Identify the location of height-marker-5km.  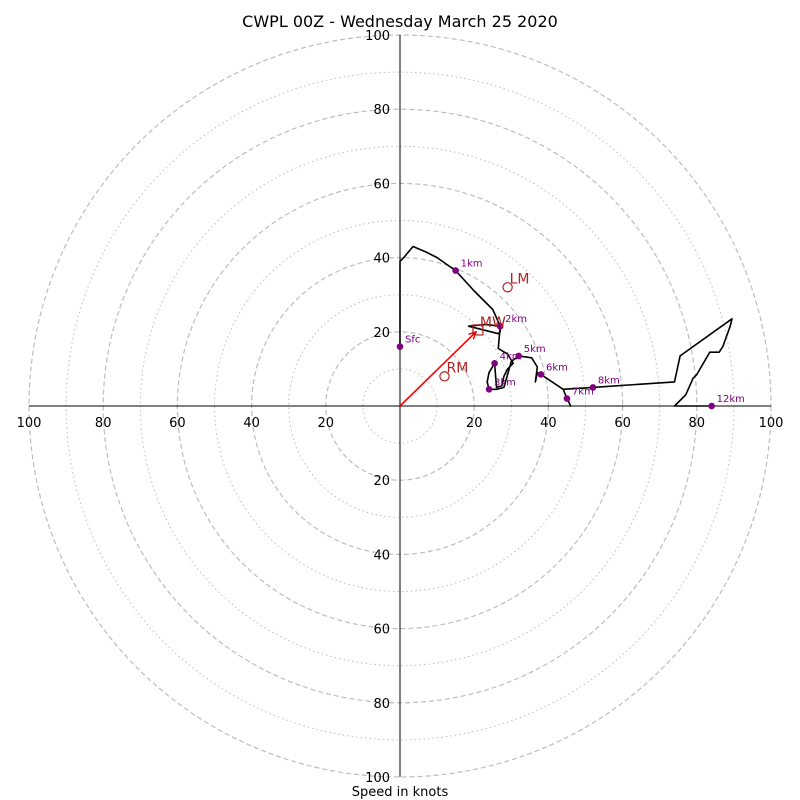
(519, 356).